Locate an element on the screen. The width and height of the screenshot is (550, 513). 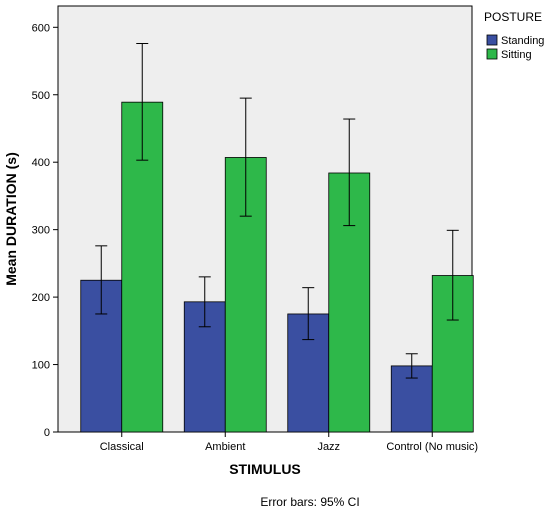
y-tick-label: 100 is located at coordinates (41, 366).